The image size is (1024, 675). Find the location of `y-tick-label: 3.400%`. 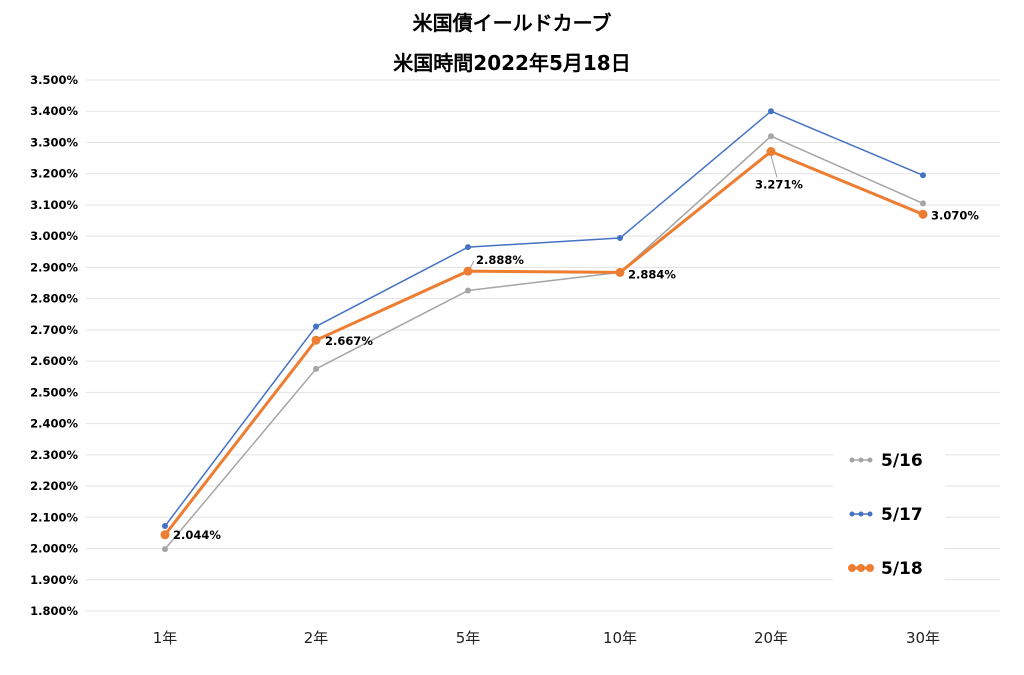

y-tick-label: 3.400% is located at coordinates (54, 111).